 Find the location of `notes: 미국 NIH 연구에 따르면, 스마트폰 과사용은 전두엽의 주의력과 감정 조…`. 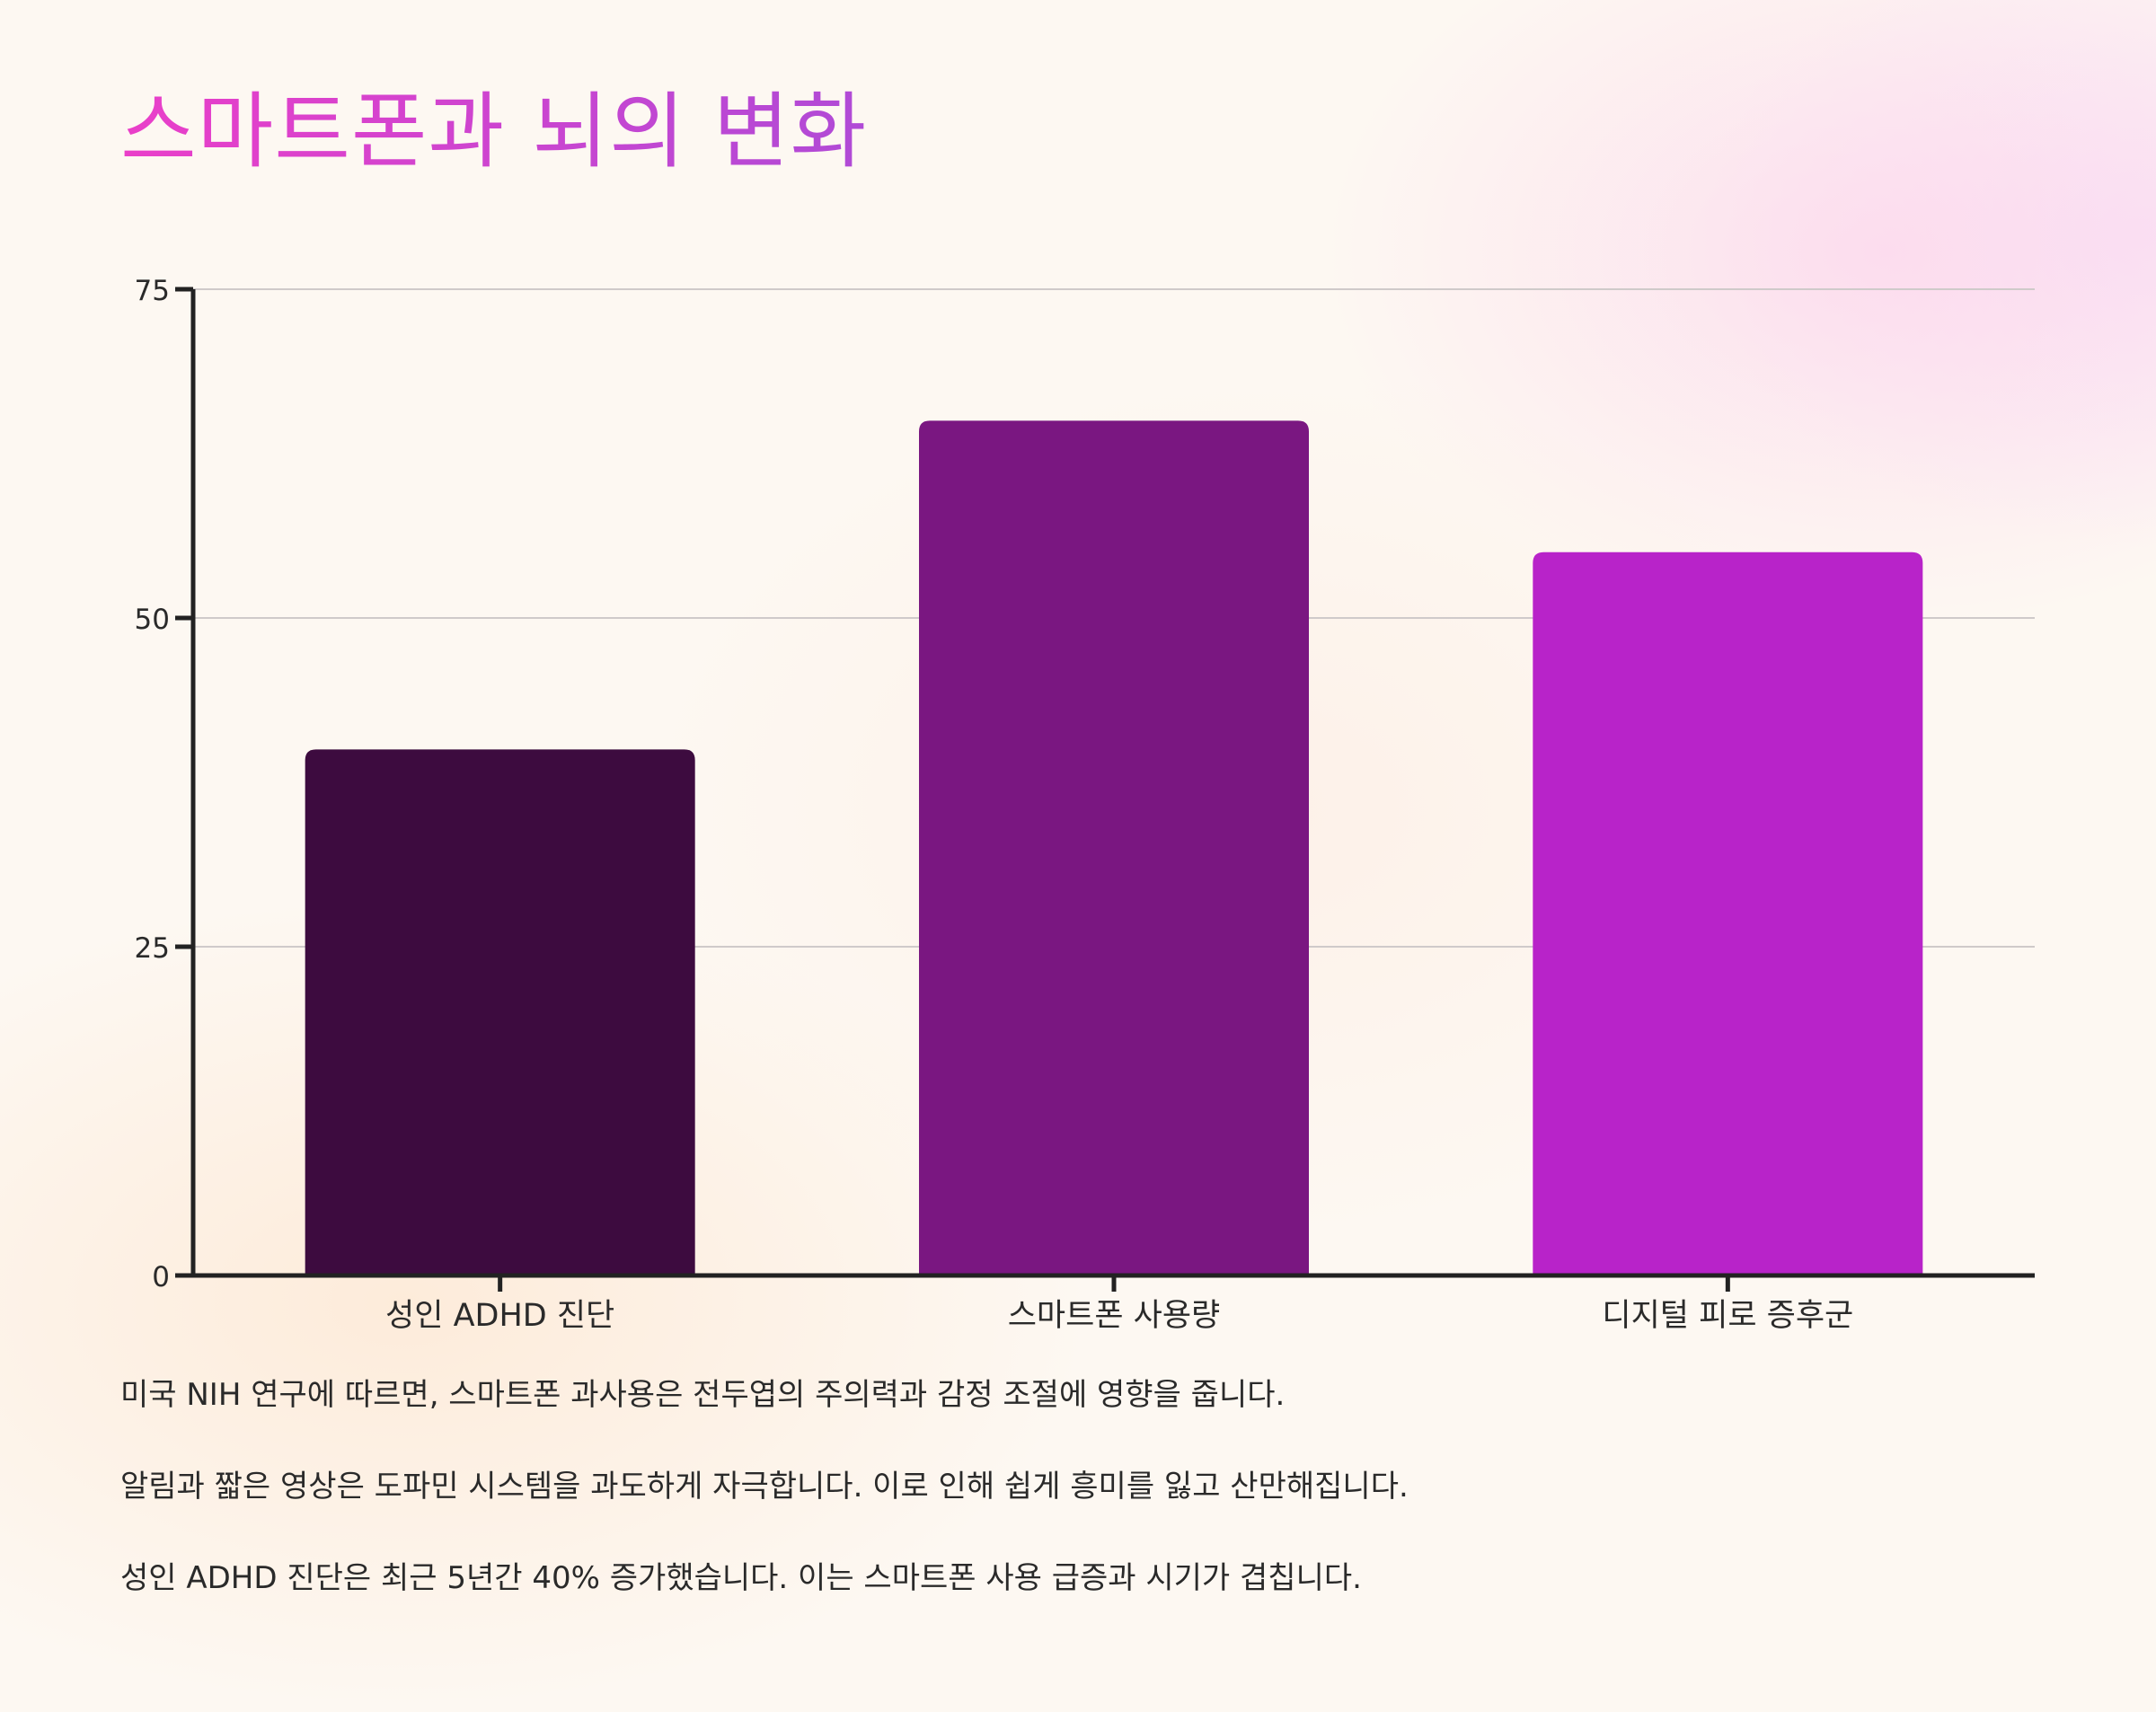

notes: 미국 NIH 연구에 따르면, 스마트폰 과사용은 전두엽의 주의력과 감정 조… is located at coordinates (1064, 1511).